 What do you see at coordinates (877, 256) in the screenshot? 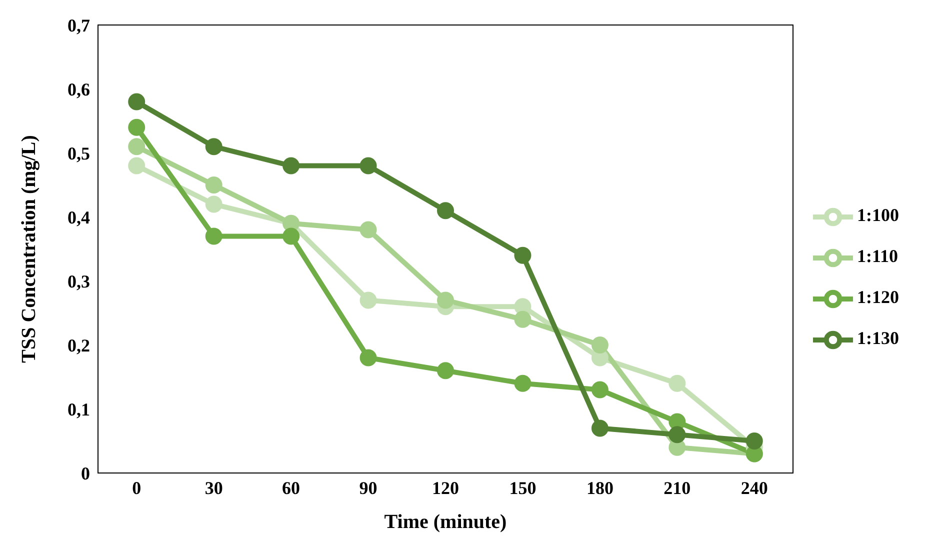
I see `legend-label: 1:110` at bounding box center [877, 256].